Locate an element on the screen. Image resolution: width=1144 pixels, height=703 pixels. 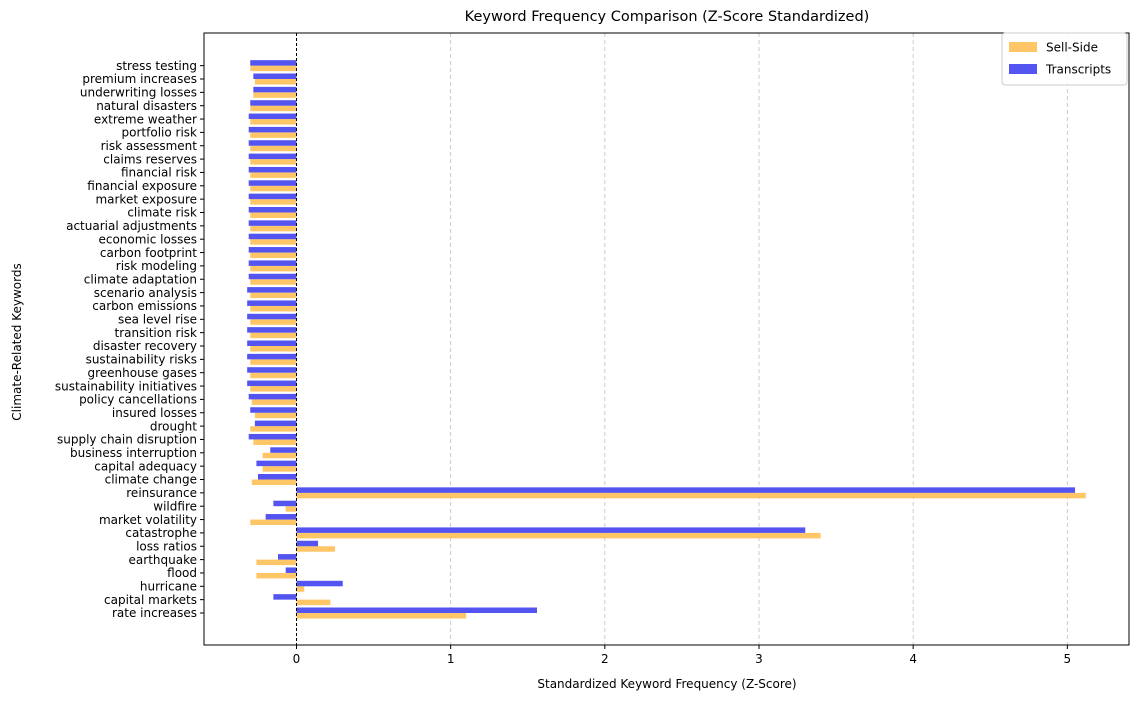
bar-sell-side-scenario-analysis is located at coordinates (273, 295).